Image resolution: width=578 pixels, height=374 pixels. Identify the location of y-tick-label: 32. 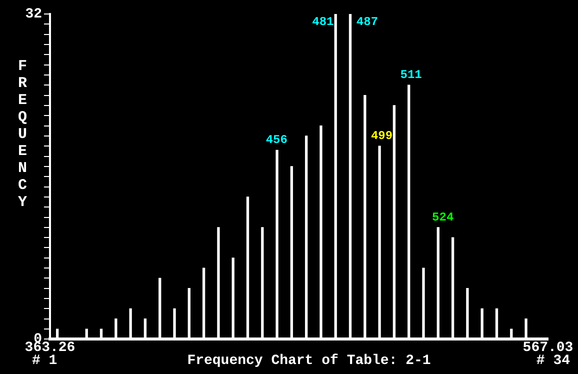
(33, 14).